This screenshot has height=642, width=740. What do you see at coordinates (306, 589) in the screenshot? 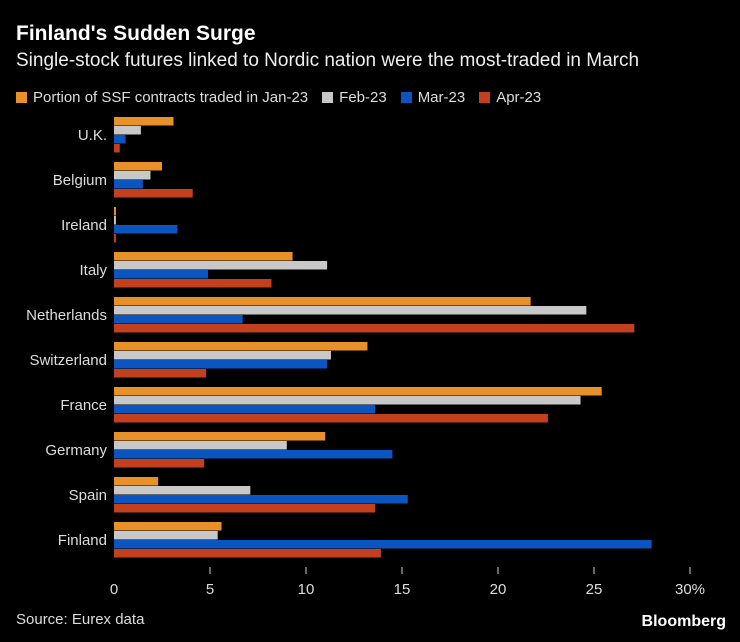
I see `x-tick-label: 10` at bounding box center [306, 589].